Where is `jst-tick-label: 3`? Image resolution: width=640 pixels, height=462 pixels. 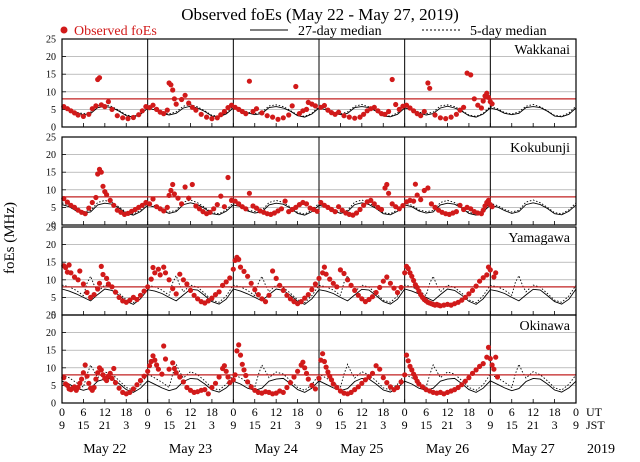 jst-tick-label: 3 is located at coordinates (298, 425).